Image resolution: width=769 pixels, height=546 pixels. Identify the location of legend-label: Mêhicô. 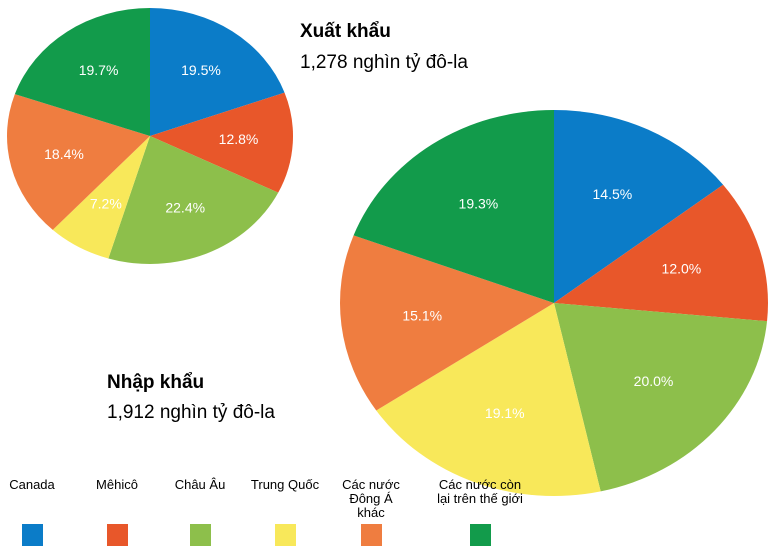
(117, 484).